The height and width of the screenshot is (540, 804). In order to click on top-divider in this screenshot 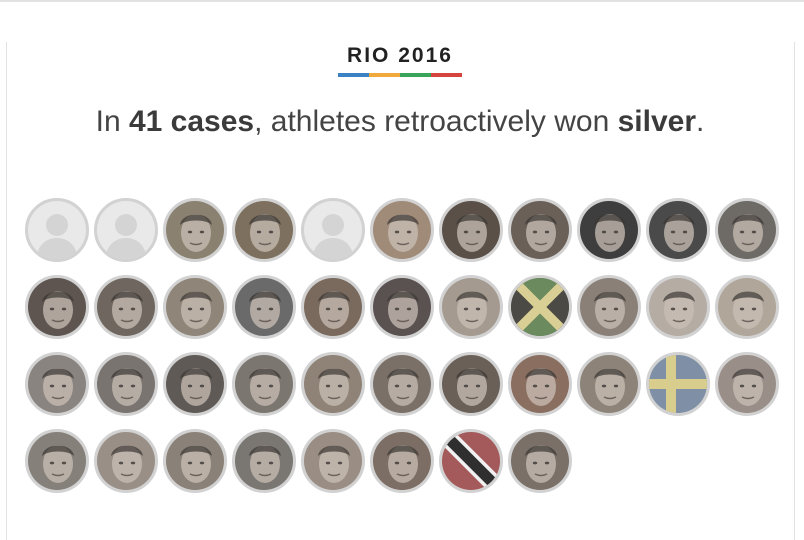, I will do `click(402, 1)`.